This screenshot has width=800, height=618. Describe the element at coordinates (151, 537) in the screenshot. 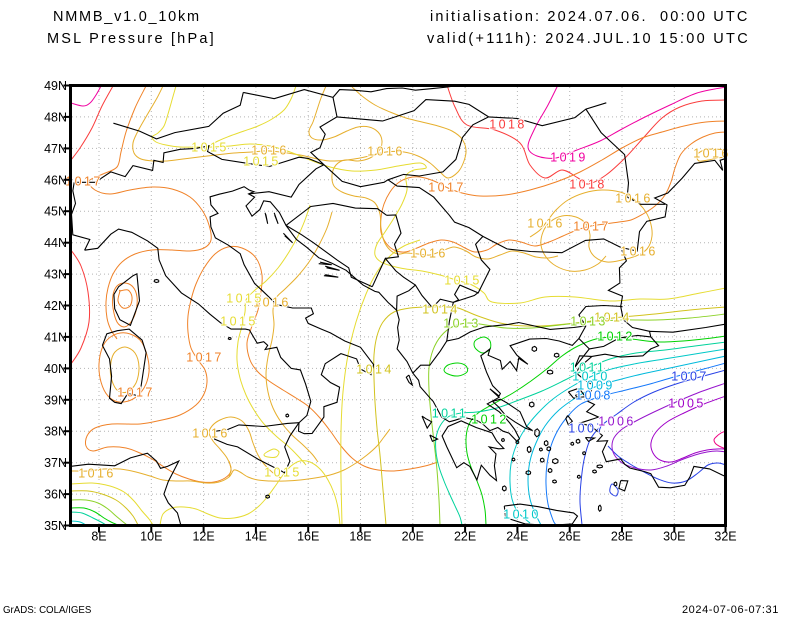

I see `svg-text: 10E` at that location.